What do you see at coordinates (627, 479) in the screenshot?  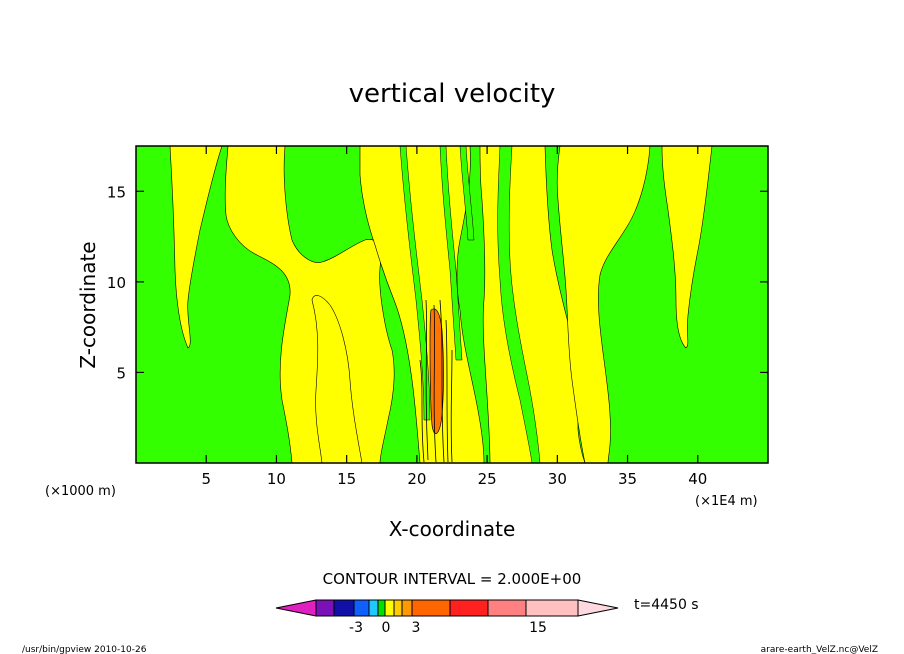 I see `x-tick-label: 35` at bounding box center [627, 479].